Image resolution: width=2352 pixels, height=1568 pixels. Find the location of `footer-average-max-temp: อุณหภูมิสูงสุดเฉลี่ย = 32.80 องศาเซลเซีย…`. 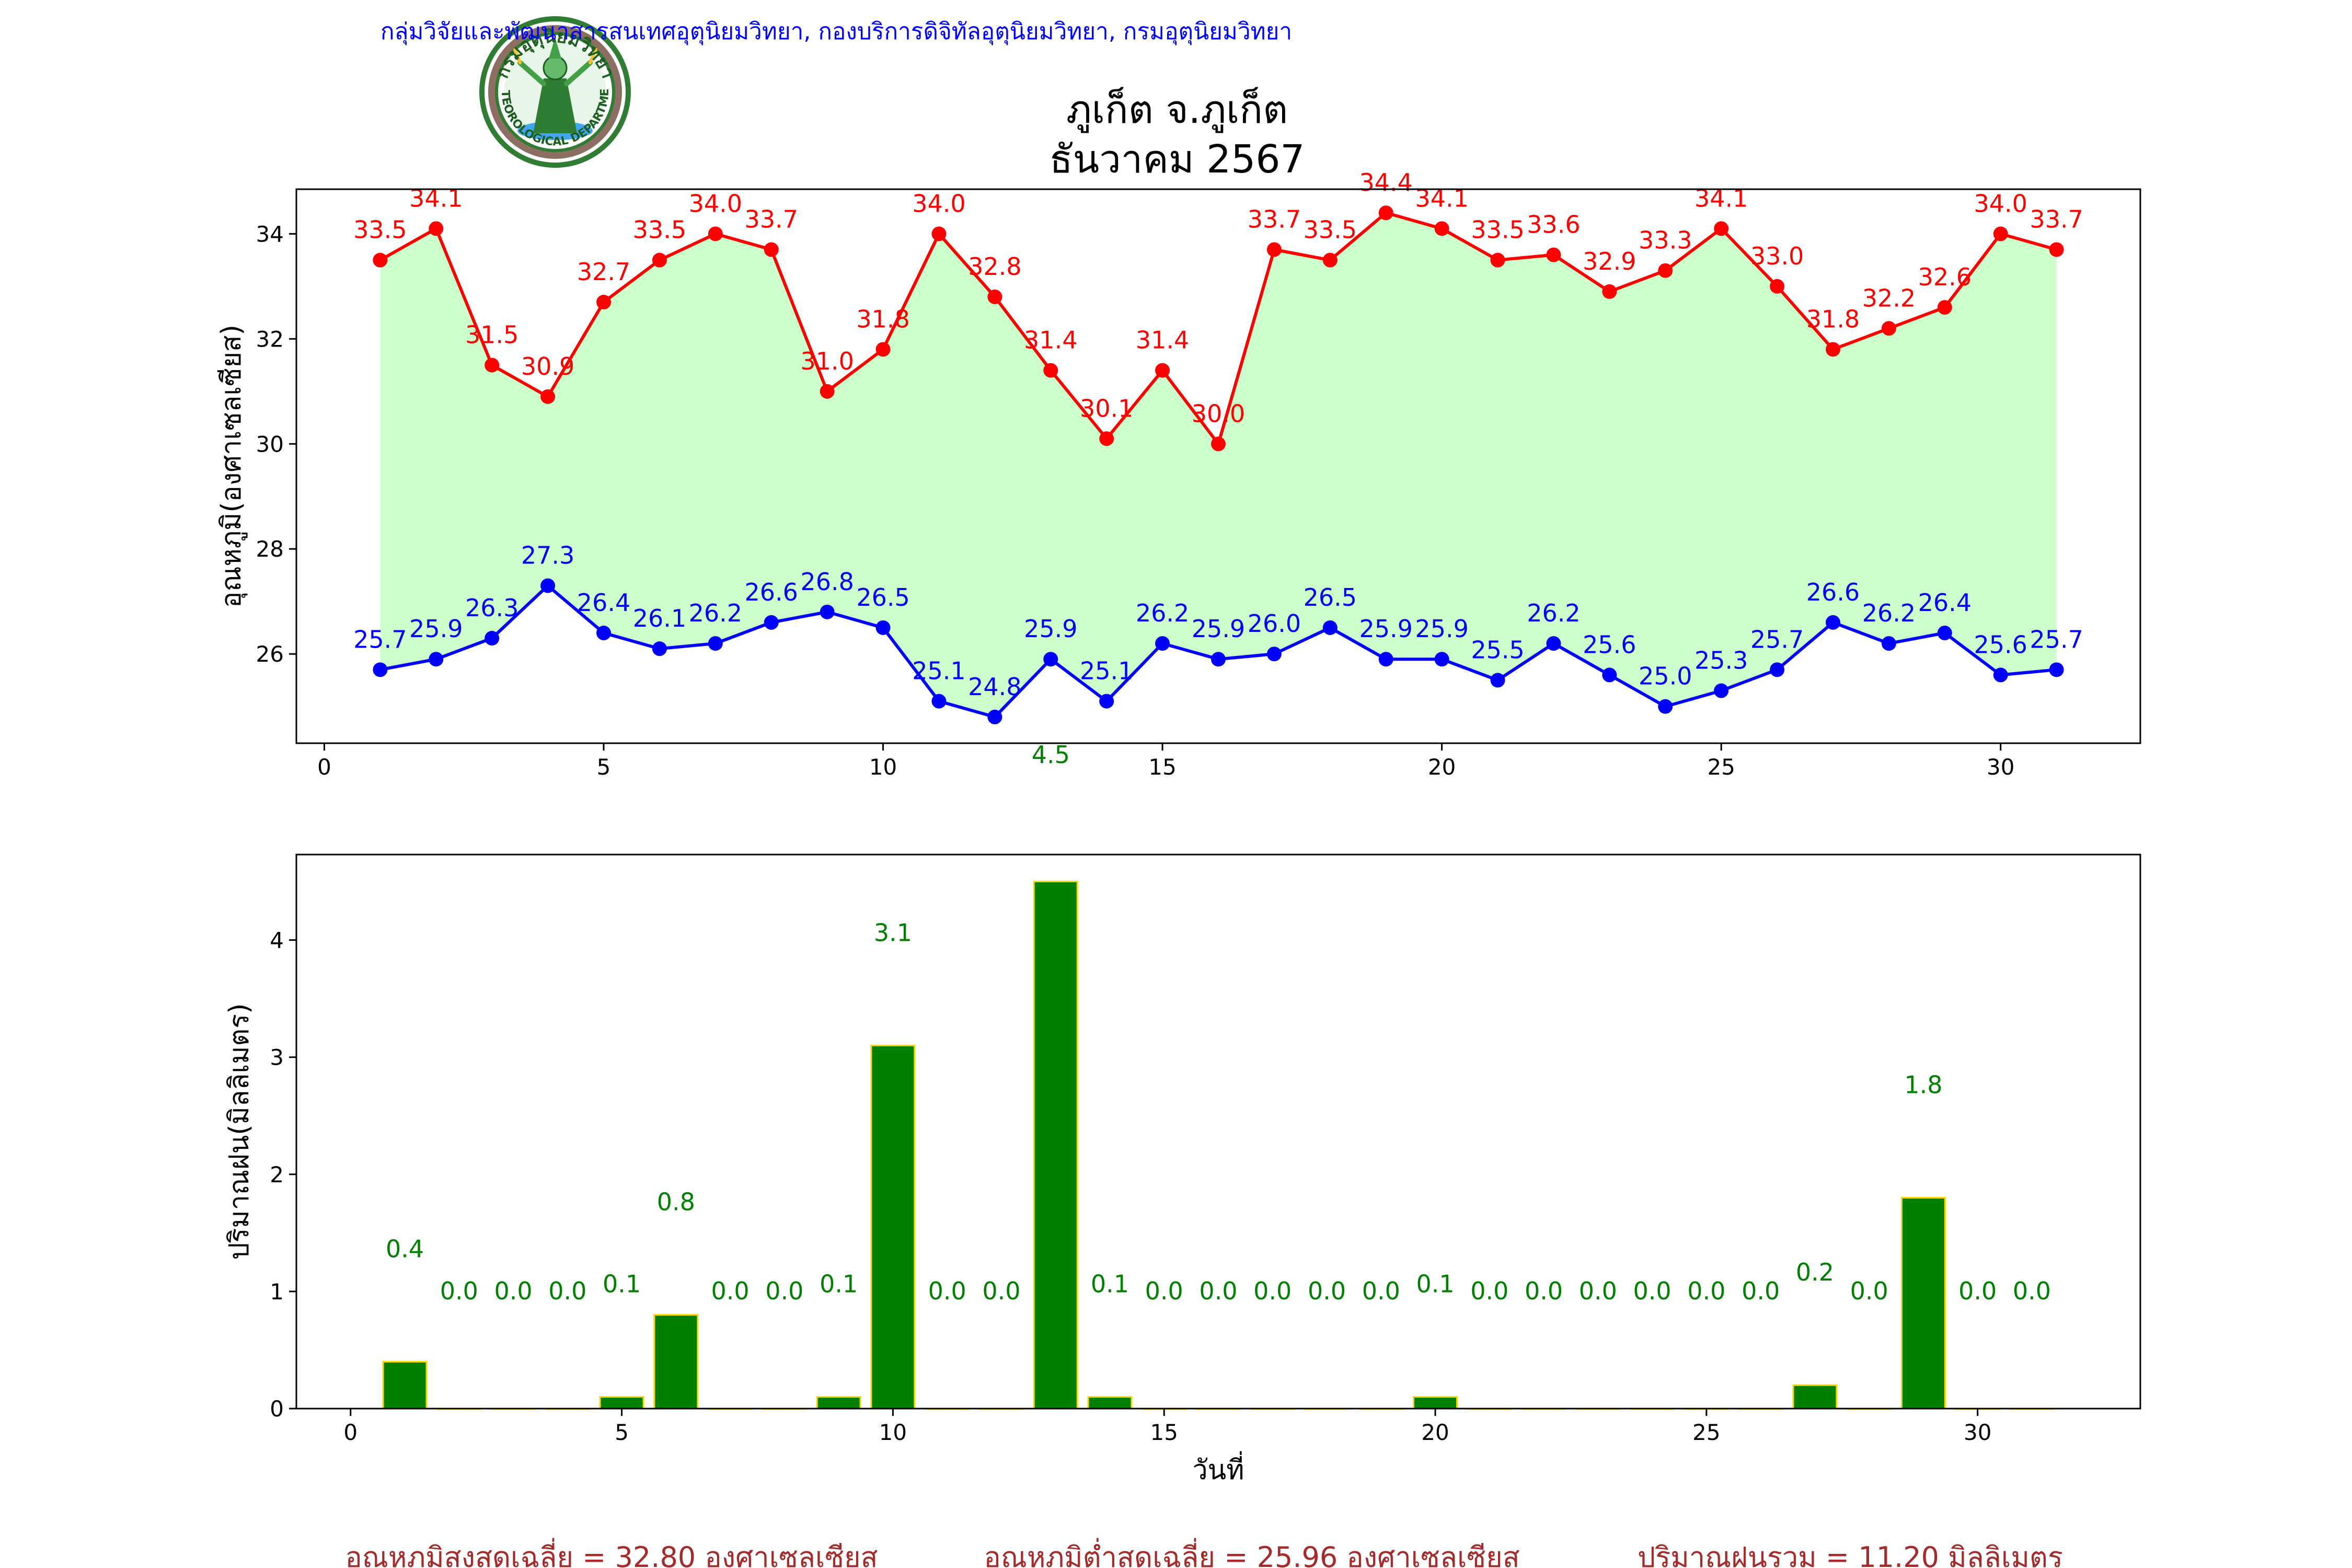

footer-average-max-temp: อุณหภูมิสูงสุดเฉลี่ย = 32.80 องศาเซลเซีย… is located at coordinates (611, 1553).